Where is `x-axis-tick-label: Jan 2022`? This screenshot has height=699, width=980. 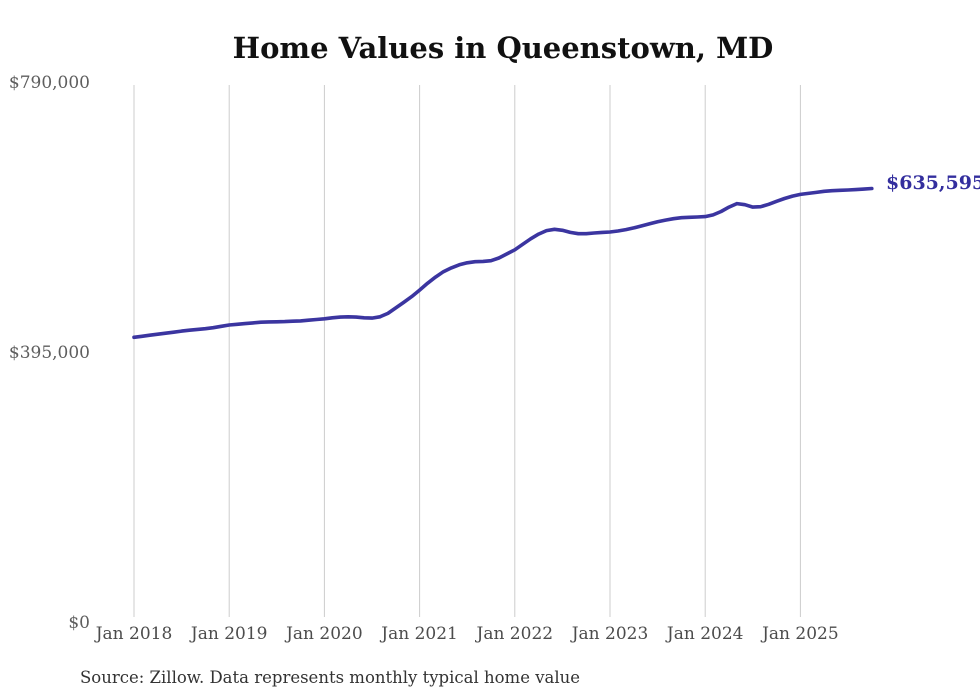
x-axis-tick-label: Jan 2022 is located at coordinates (515, 634).